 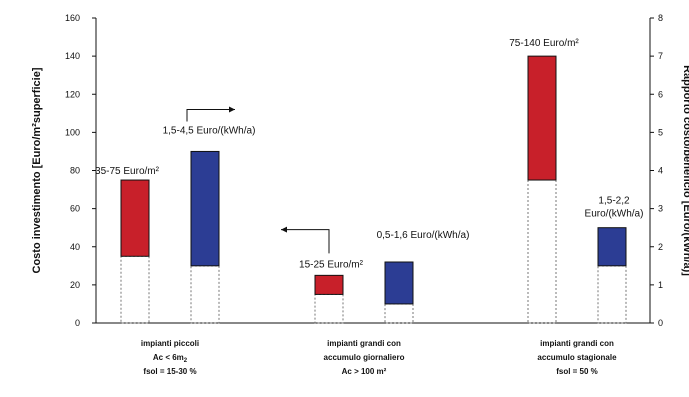 I want to click on y-right-tick-label: 3, so click(x=660, y=209).